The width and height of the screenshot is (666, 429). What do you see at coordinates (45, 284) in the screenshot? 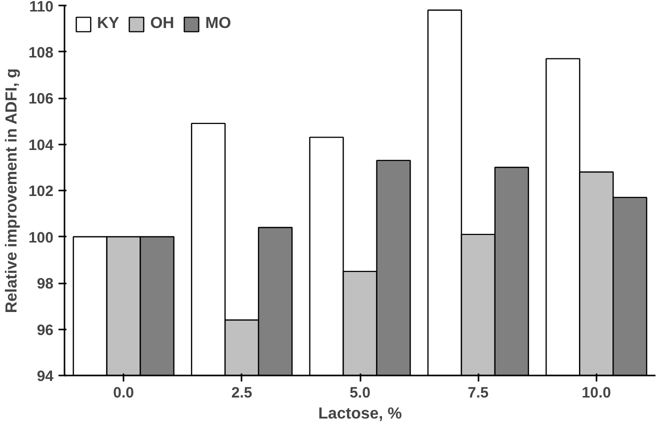
I see `y-tick-label: 98` at bounding box center [45, 284].